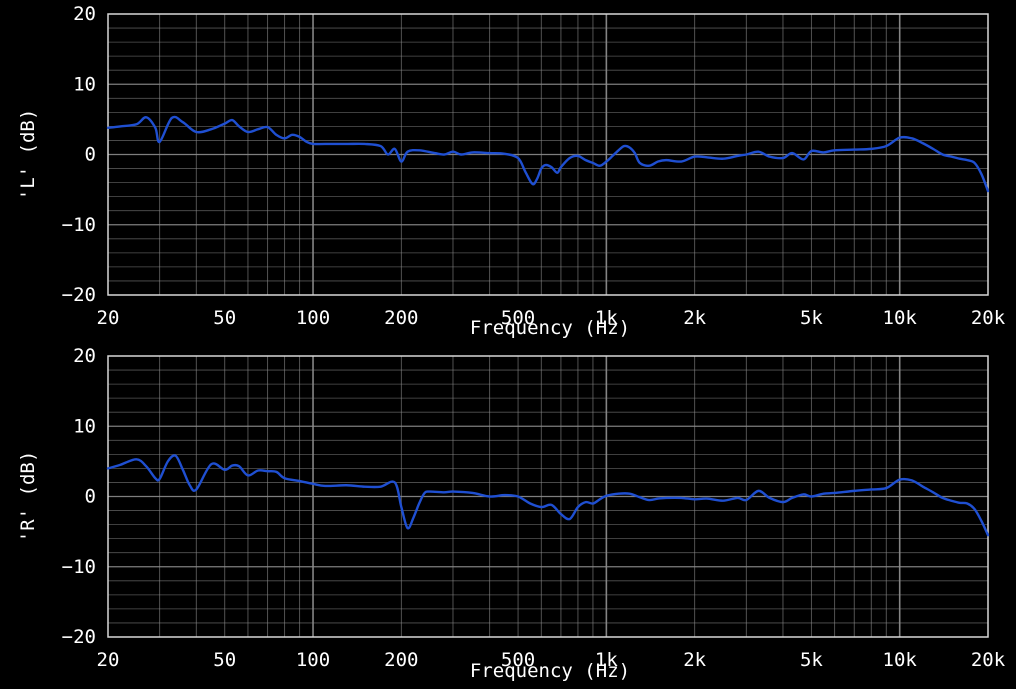  What do you see at coordinates (811, 660) in the screenshot?
I see `right-channel-x-tick-label: 5k` at bounding box center [811, 660].